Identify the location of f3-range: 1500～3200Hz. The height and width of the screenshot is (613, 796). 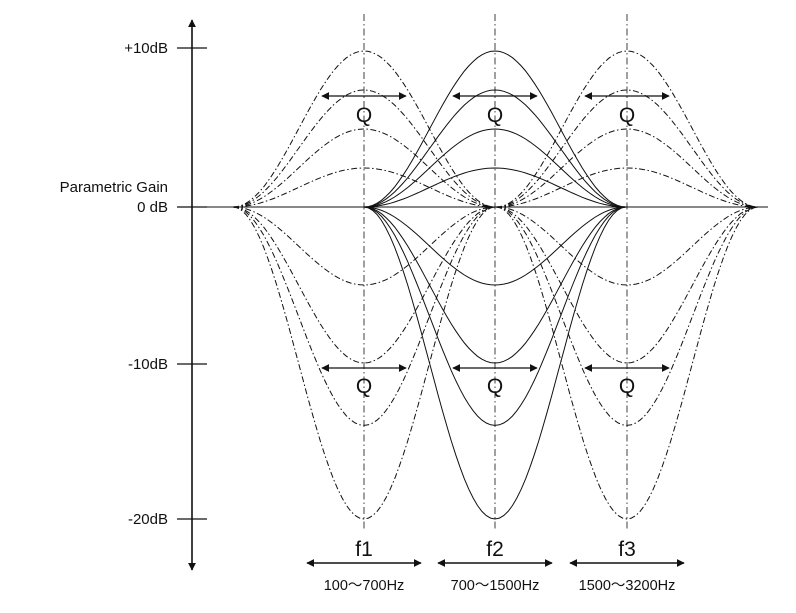
(627, 586).